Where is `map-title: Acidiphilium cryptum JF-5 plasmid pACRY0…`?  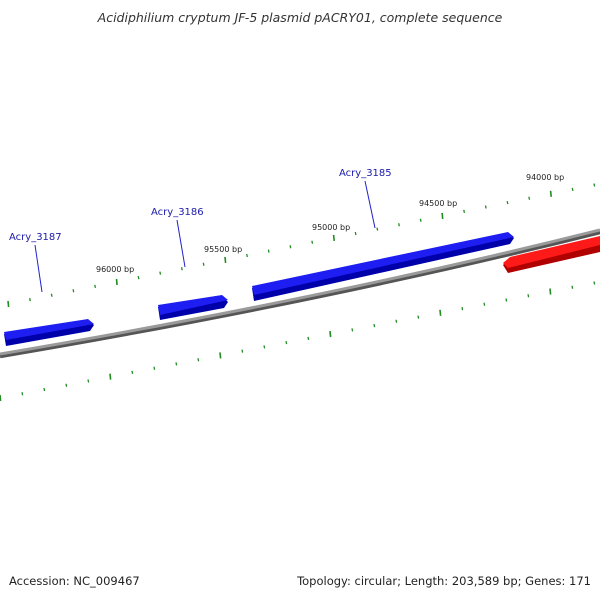
map-title: Acidiphilium cryptum JF-5 plasmid pACRY0… is located at coordinates (300, 17).